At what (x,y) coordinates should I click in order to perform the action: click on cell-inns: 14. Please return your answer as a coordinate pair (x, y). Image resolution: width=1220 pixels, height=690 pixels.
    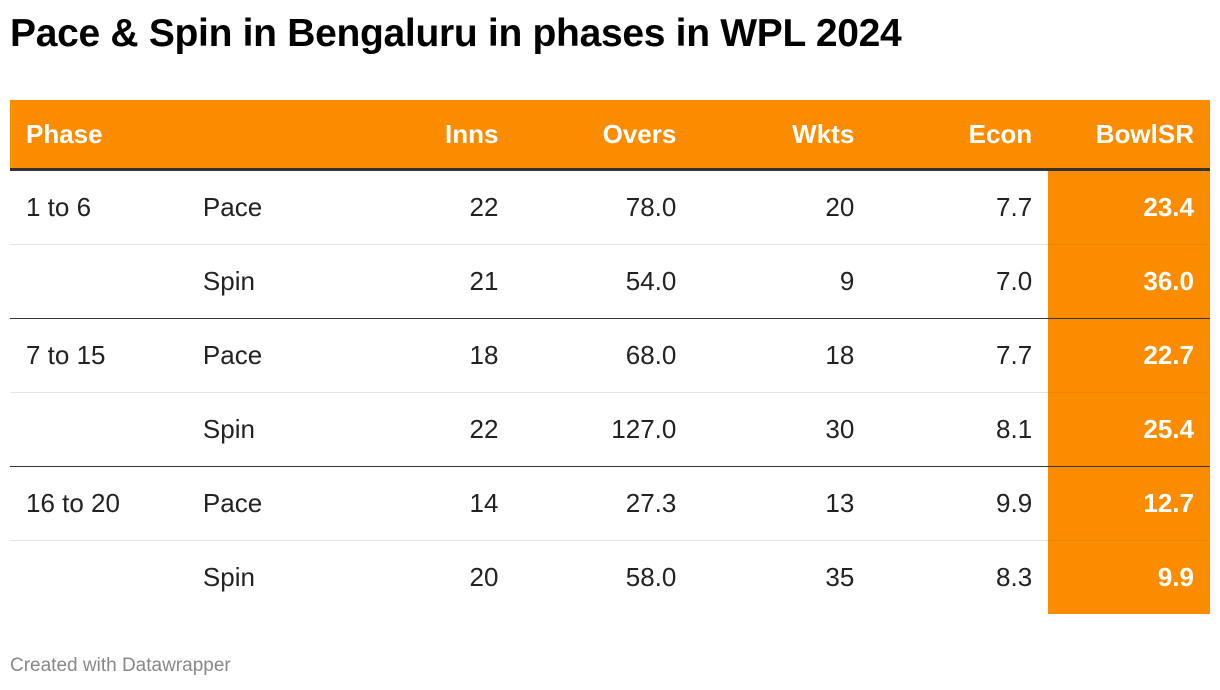
    Looking at the image, I should click on (442, 503).